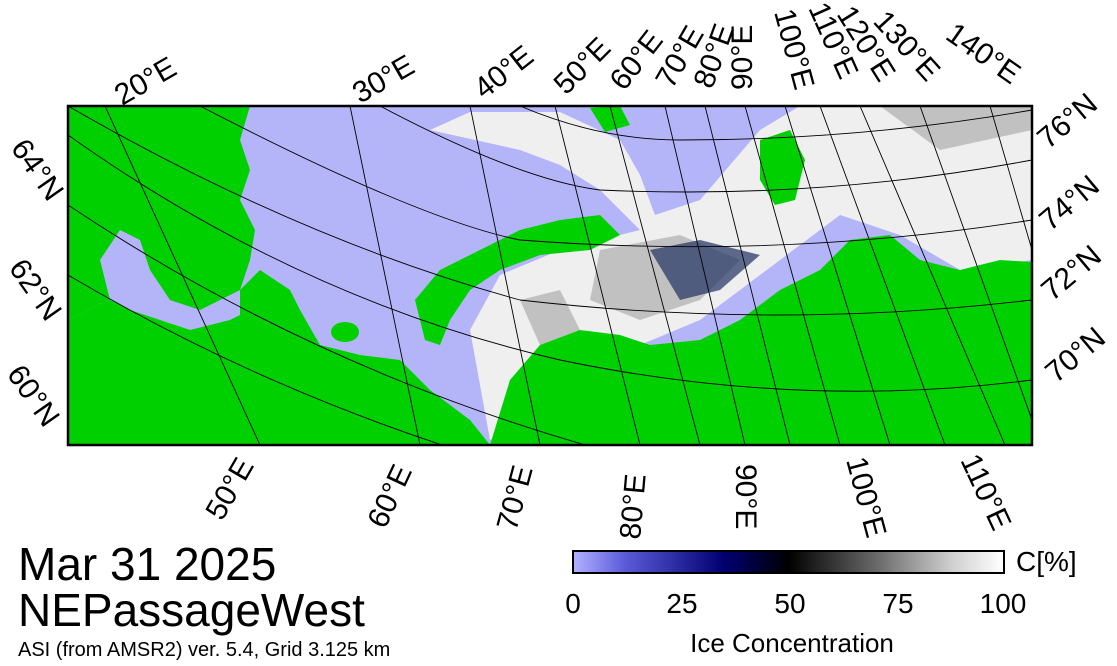  Describe the element at coordinates (383, 79) in the screenshot. I see `lon-label-top: 30°E` at that location.